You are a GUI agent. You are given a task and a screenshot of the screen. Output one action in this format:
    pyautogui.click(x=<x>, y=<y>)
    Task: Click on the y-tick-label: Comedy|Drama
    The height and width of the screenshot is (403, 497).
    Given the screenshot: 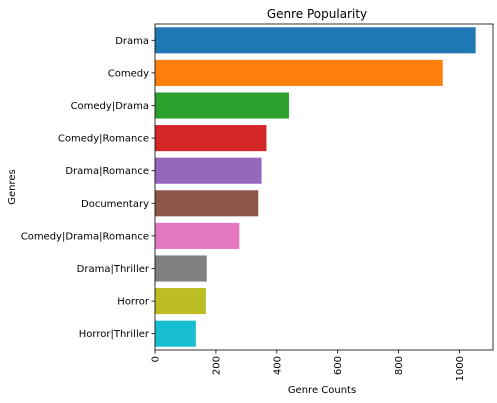 What is the action you would take?
    pyautogui.click(x=110, y=106)
    